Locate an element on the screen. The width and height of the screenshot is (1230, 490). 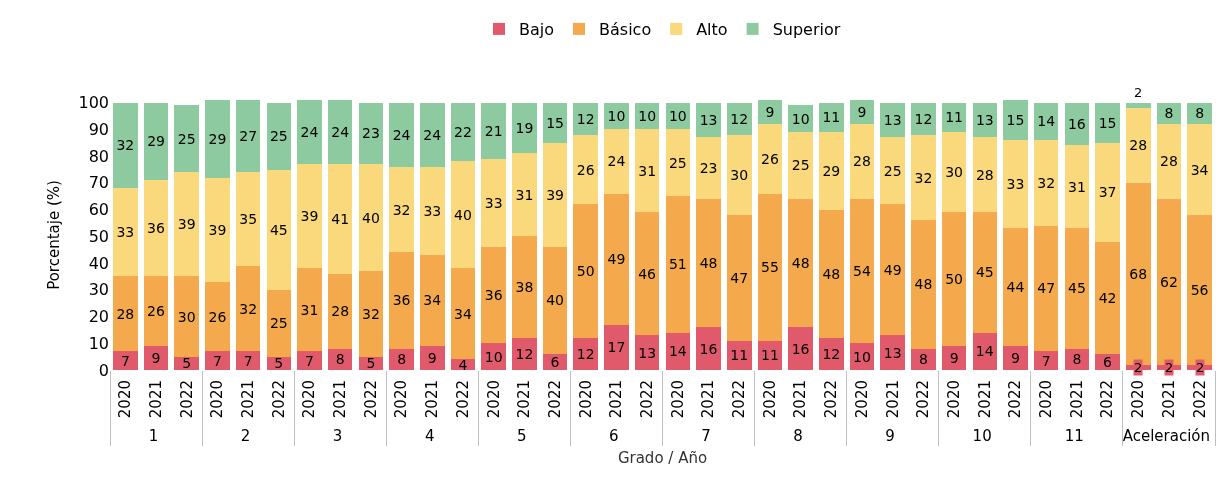
y-tick-label: 10 is located at coordinates (98, 343).